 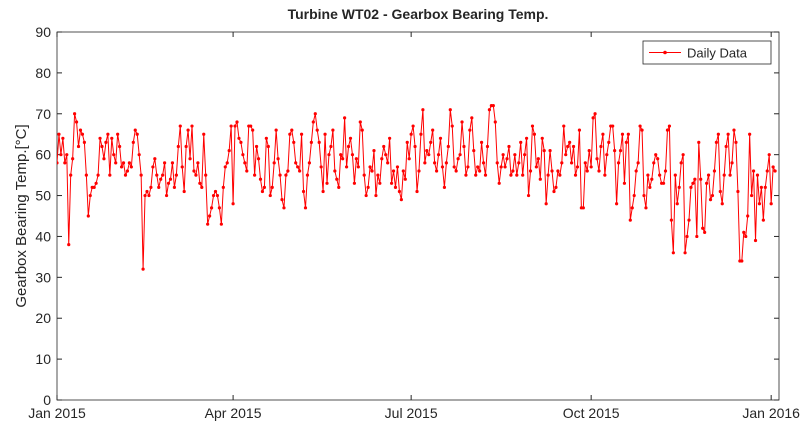 What do you see at coordinates (418, 14) in the screenshot?
I see `chart-title: Turbine WT02 - Gearbox Bearing Temp.` at bounding box center [418, 14].